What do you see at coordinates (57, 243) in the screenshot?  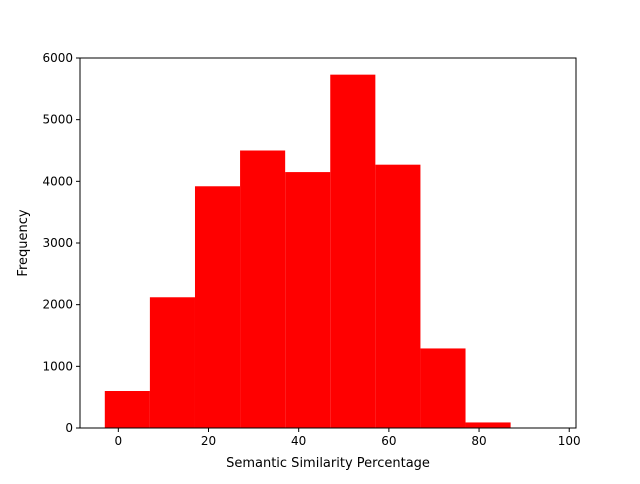 I see `y-tick-label-3: 3000` at bounding box center [57, 243].